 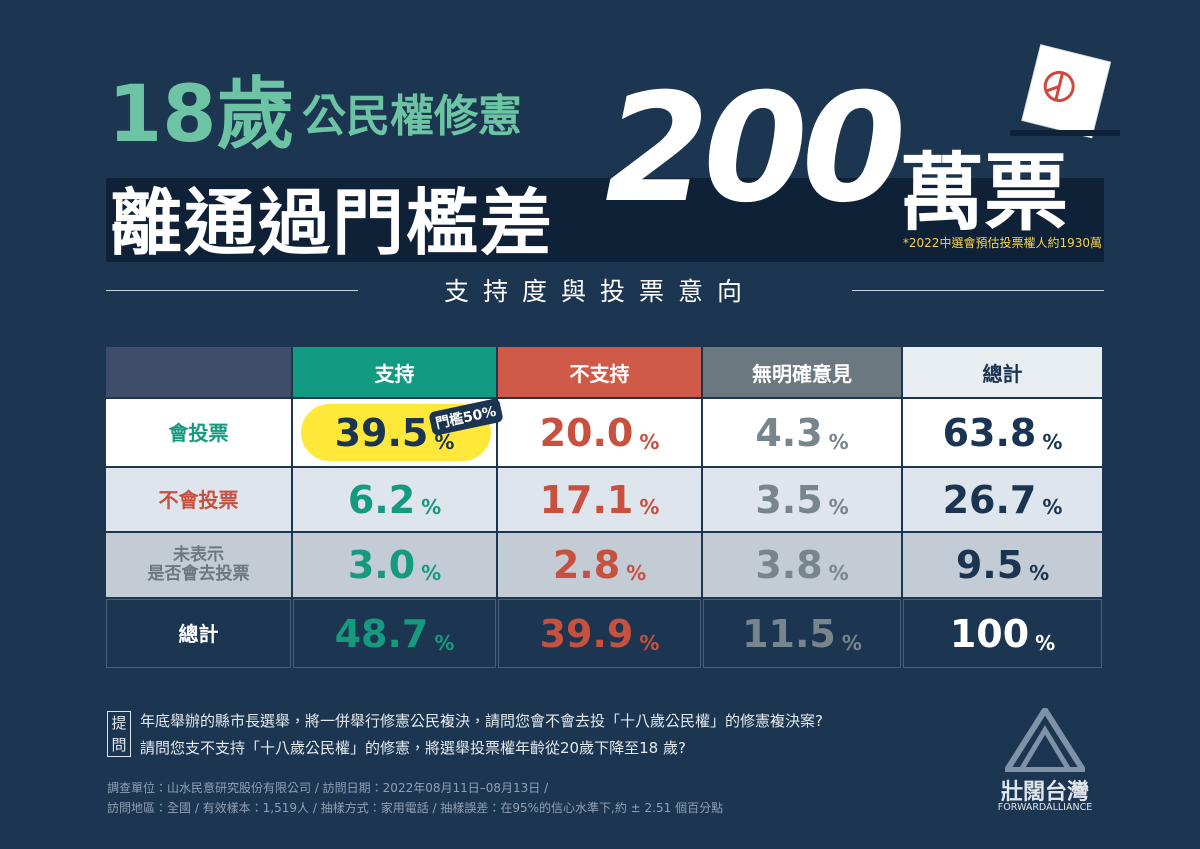 I want to click on table-cell: 100%, so click(x=1002, y=633).